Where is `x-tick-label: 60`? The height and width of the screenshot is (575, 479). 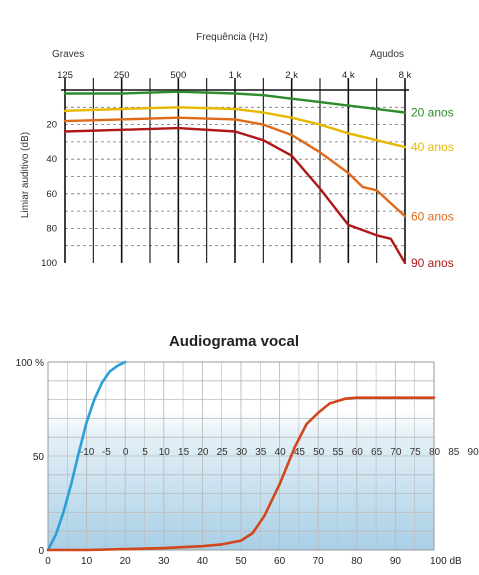 x-tick-label: 60 is located at coordinates (280, 561).